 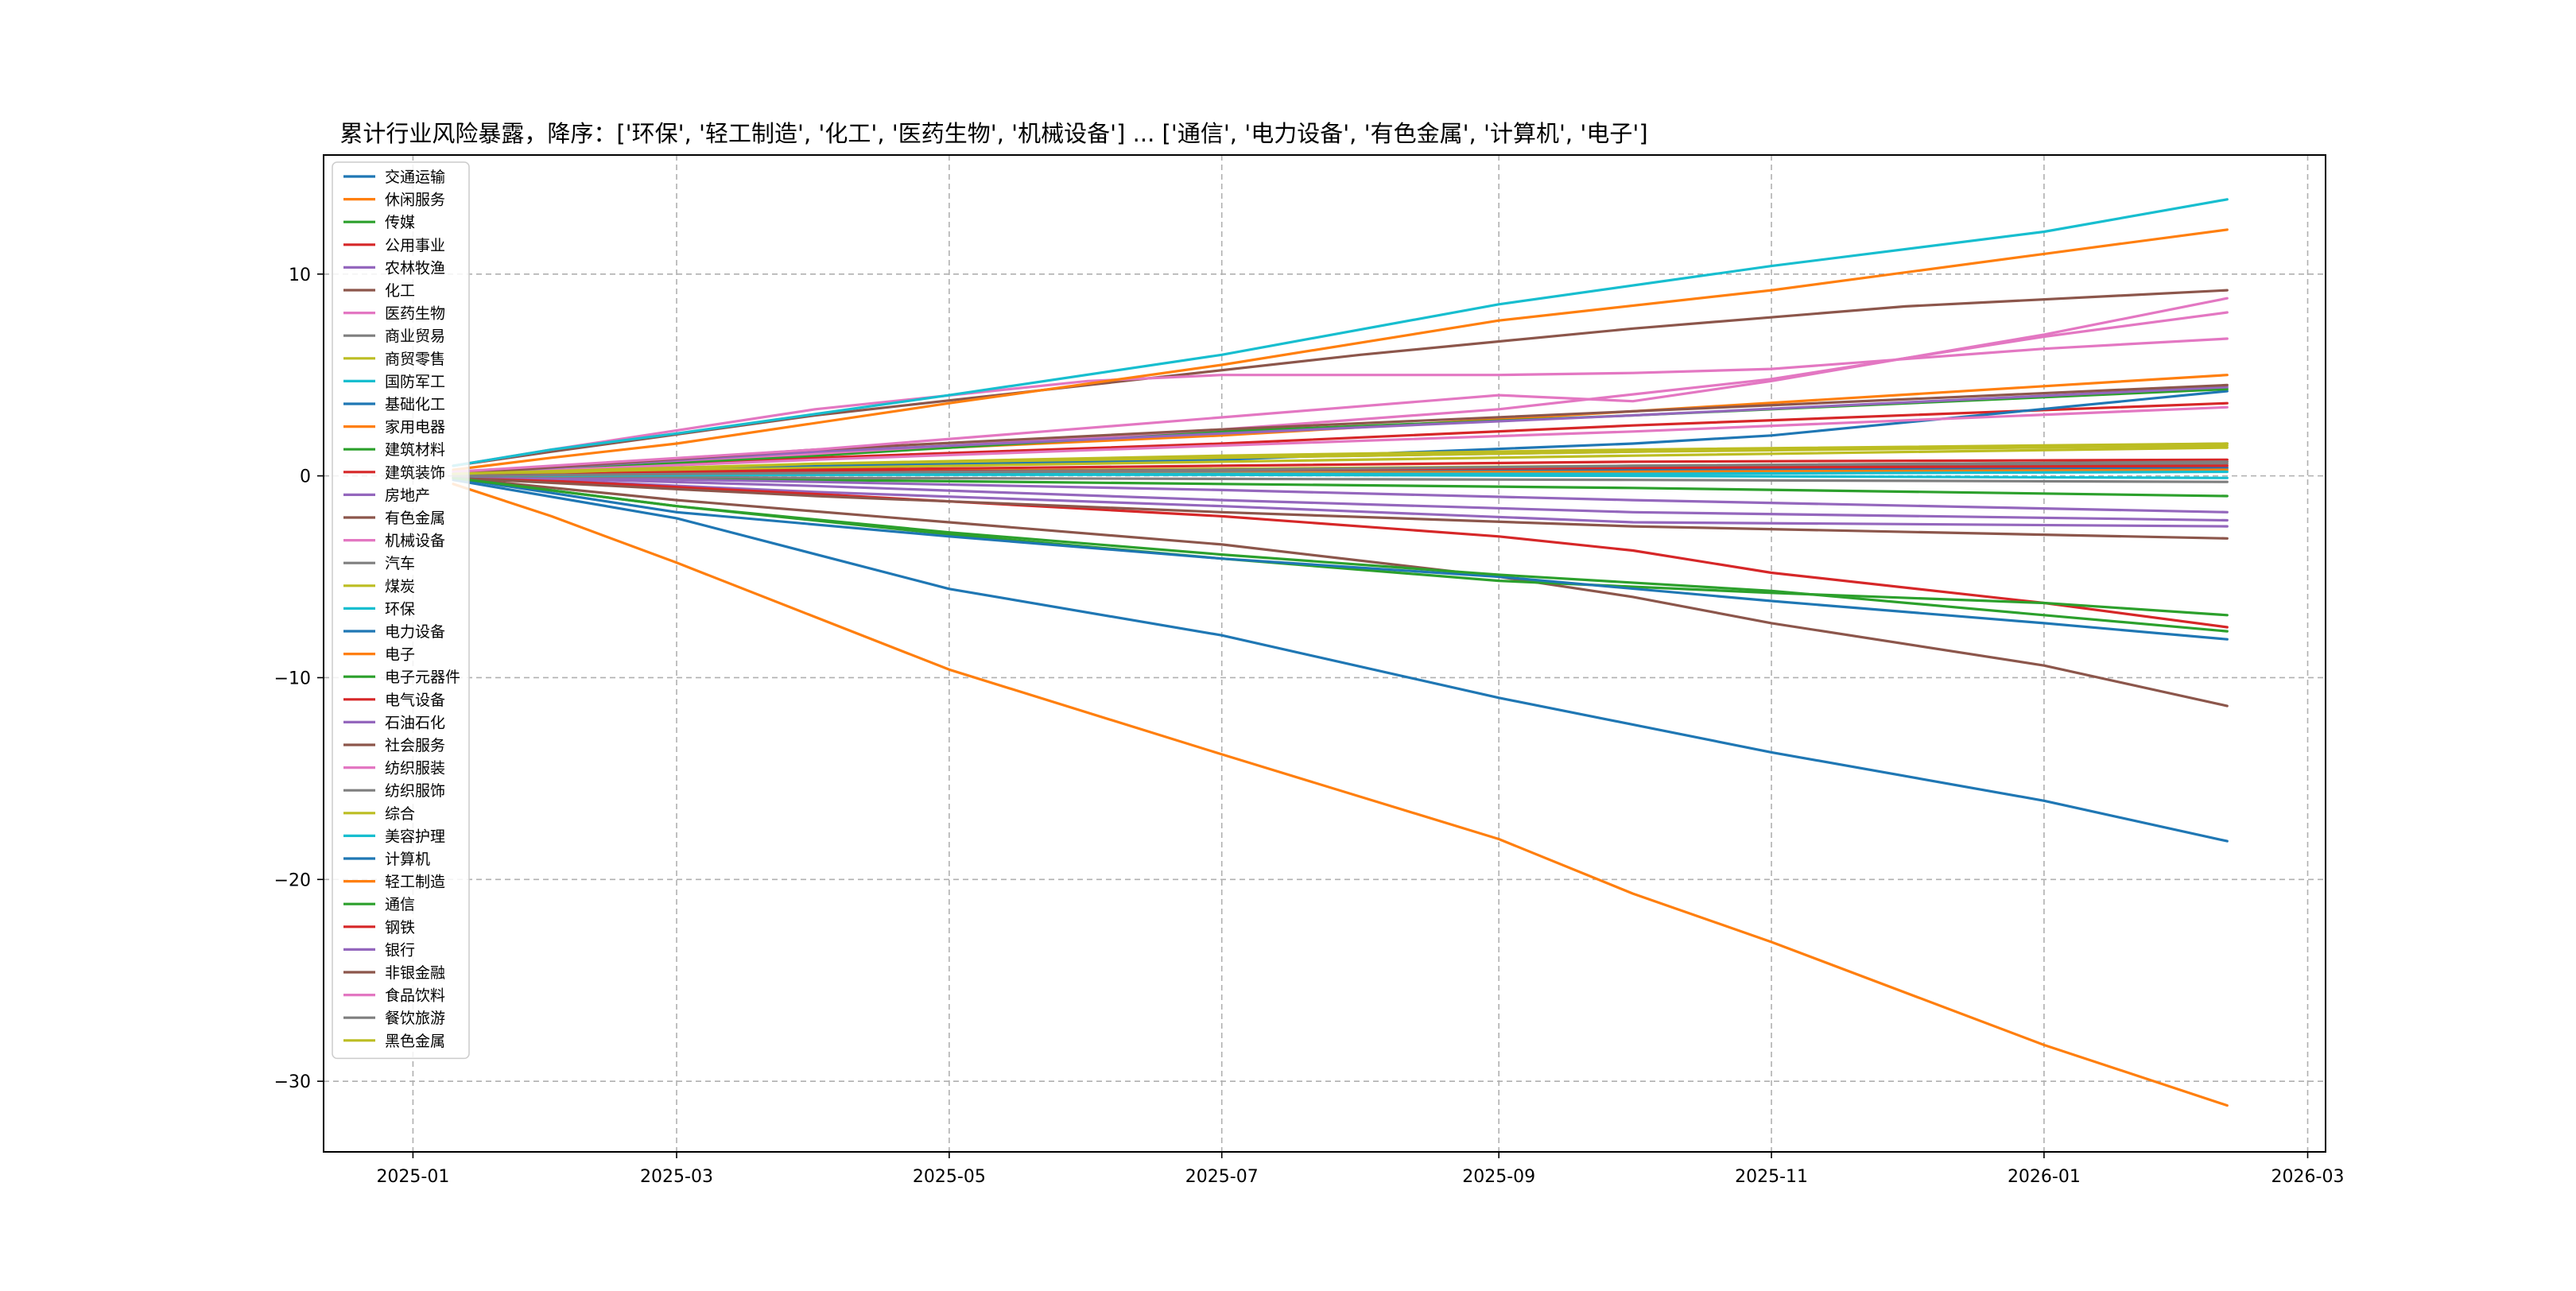 I want to click on x-tick-label: 2026-03, so click(x=2308, y=1177).